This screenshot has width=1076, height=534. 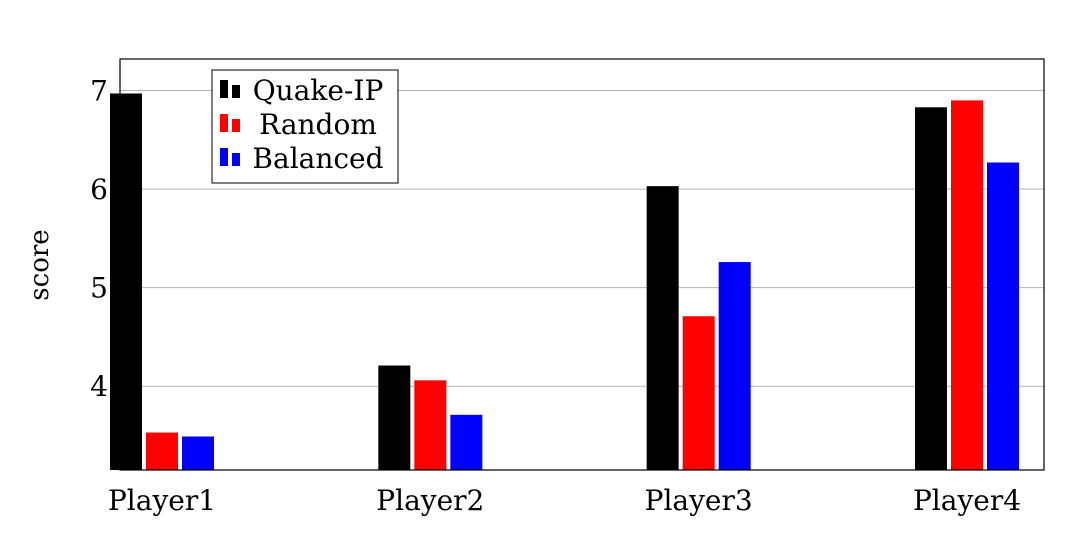 I want to click on y-axis-title: score, so click(x=40, y=264).